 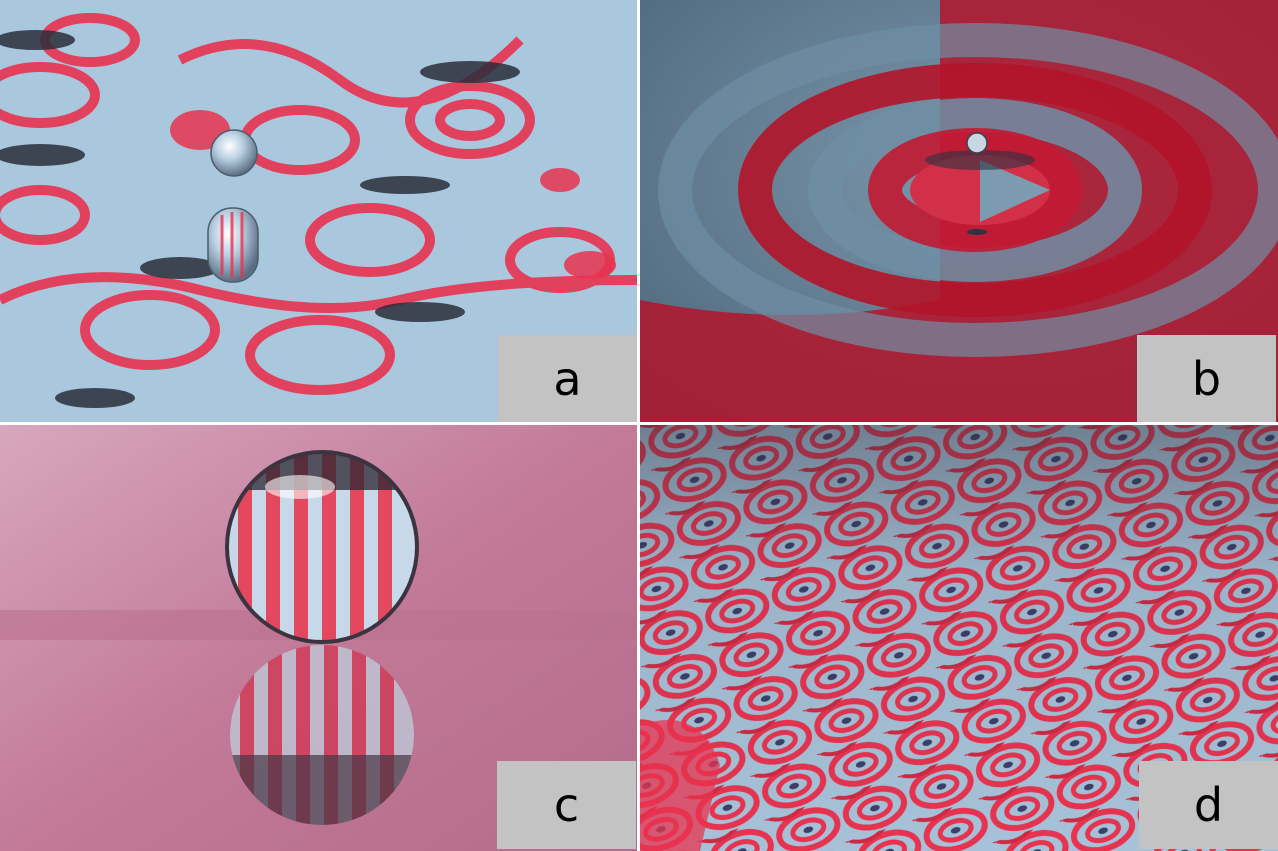 I want to click on panel-label-a: a, so click(x=567, y=378).